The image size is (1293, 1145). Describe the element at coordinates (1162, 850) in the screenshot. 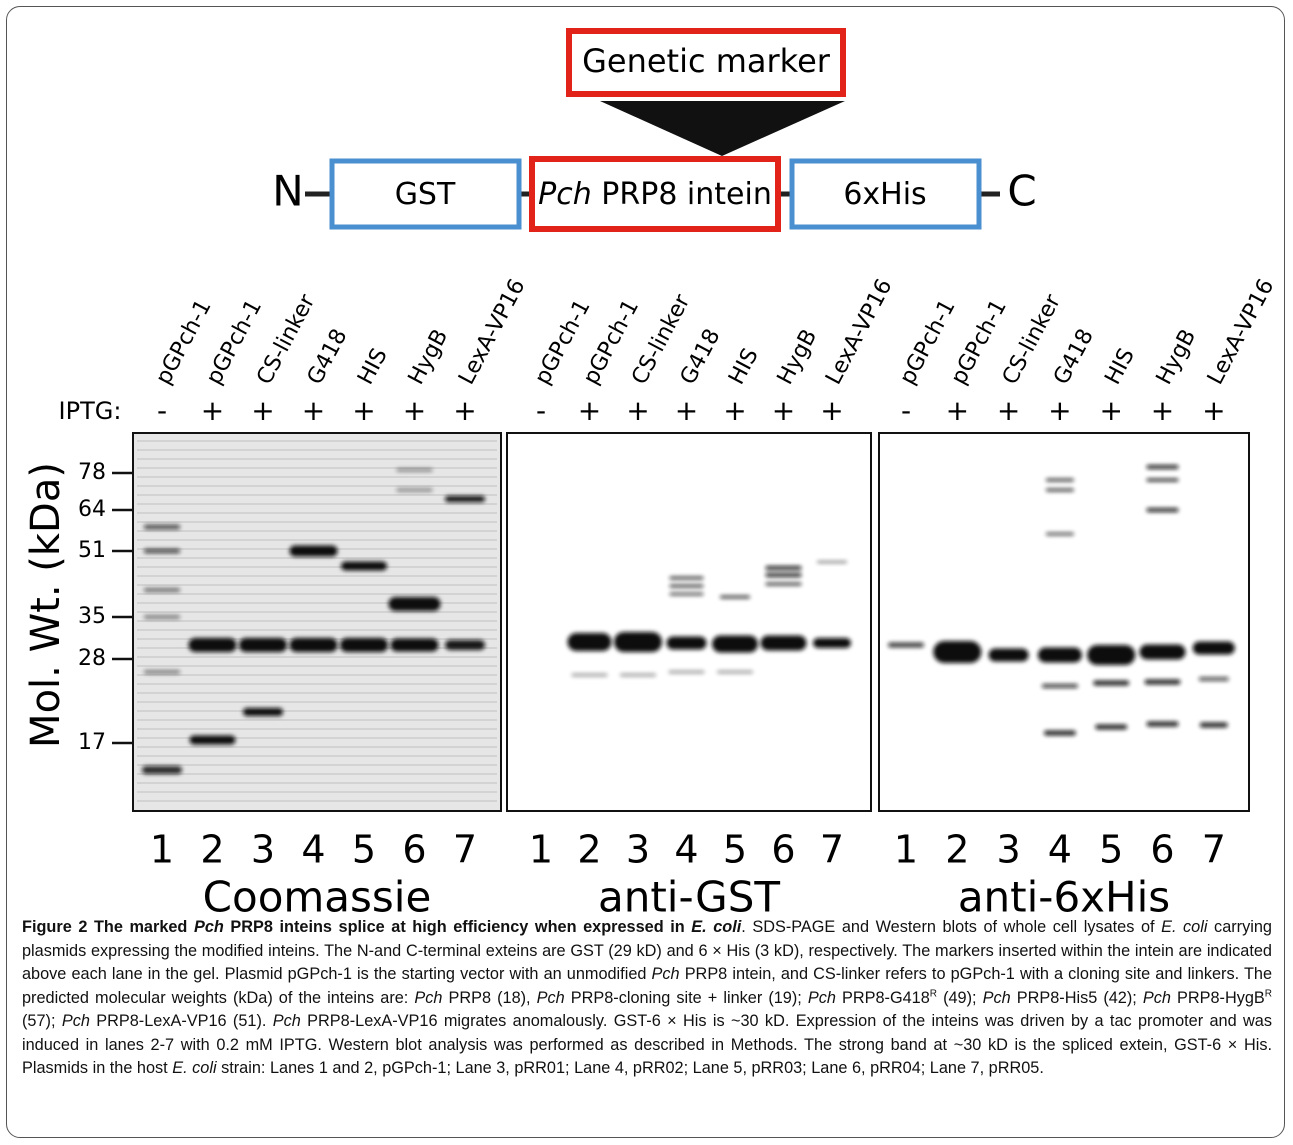

I see `lane-number: 6` at that location.